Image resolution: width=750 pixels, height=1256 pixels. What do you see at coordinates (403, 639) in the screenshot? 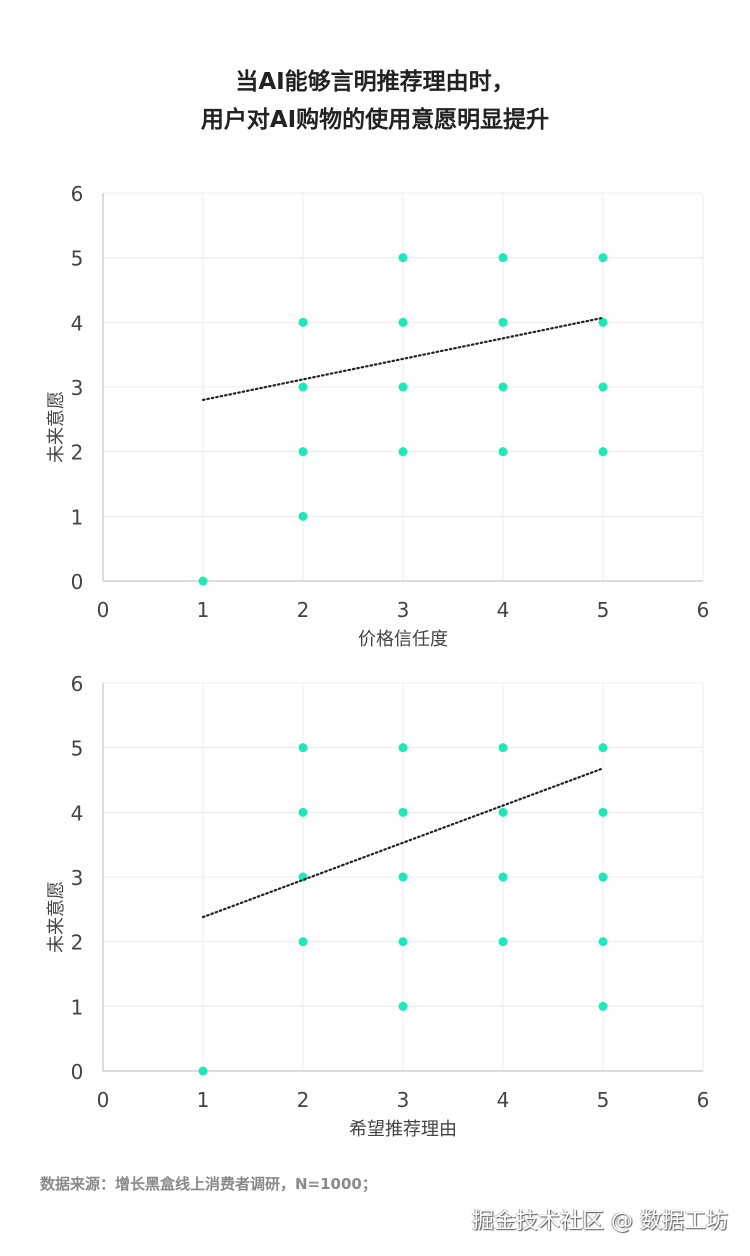
I see `x-axis-label: 价格信任度` at bounding box center [403, 639].